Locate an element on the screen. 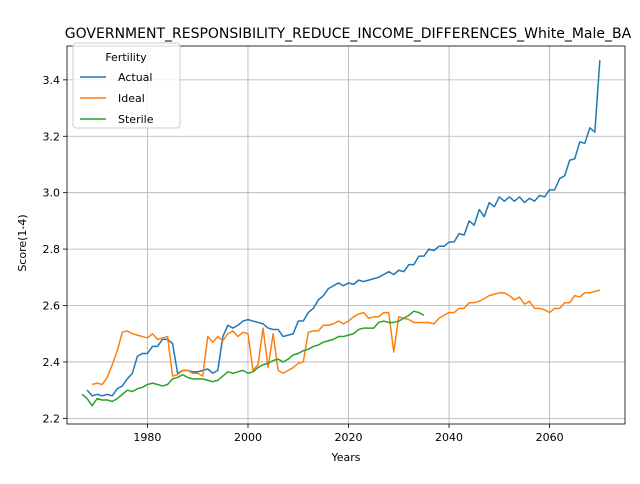  y-axis-label: Score(1-4) is located at coordinates (22, 242).